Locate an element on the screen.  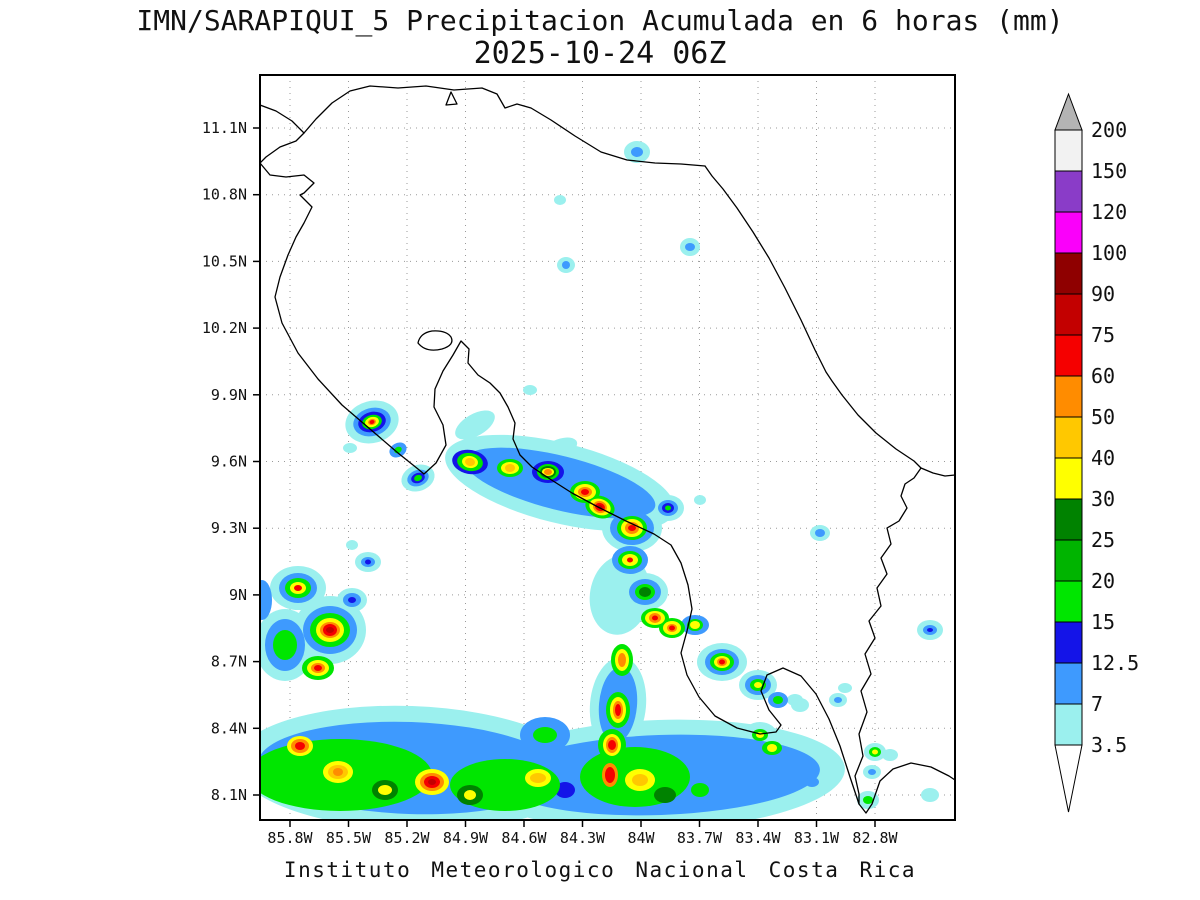
colorbar-label: 60 is located at coordinates (1103, 376).